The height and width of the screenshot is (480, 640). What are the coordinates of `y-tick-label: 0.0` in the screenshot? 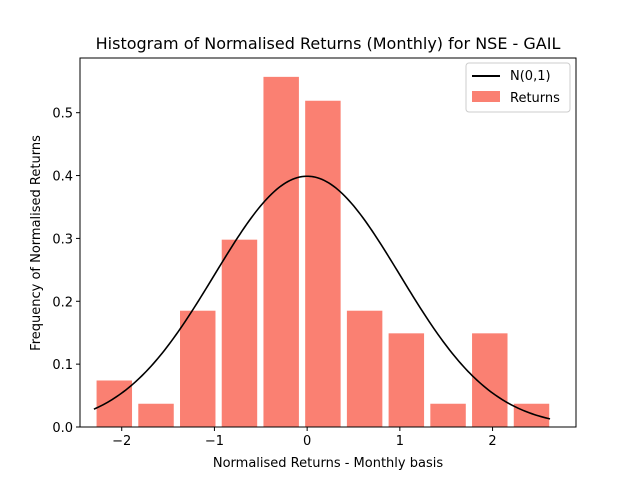 It's located at (62, 428).